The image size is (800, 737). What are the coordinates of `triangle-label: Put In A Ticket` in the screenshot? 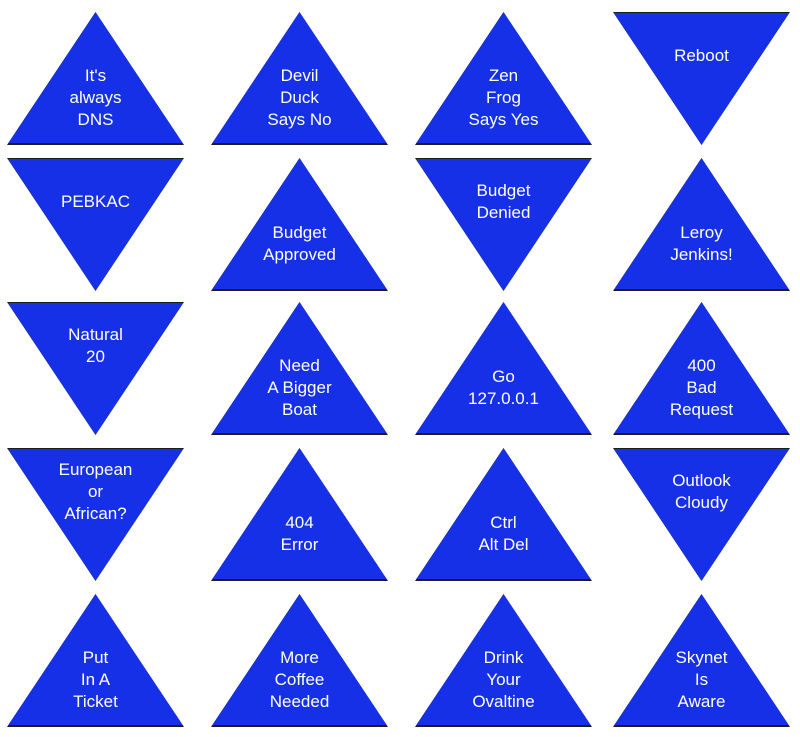 It's located at (95, 680).